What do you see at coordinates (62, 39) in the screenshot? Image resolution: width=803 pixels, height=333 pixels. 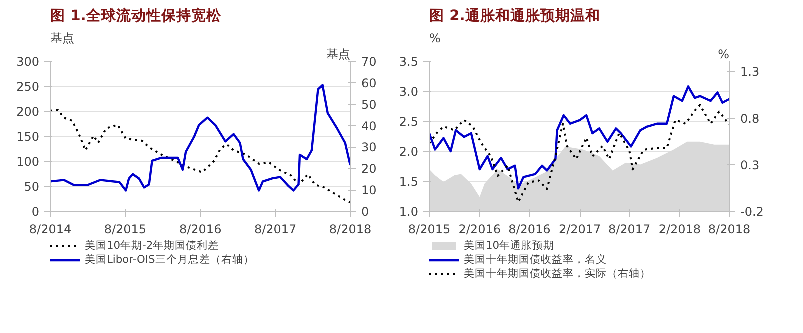 I see `y-axis-title: 基点` at bounding box center [62, 39].